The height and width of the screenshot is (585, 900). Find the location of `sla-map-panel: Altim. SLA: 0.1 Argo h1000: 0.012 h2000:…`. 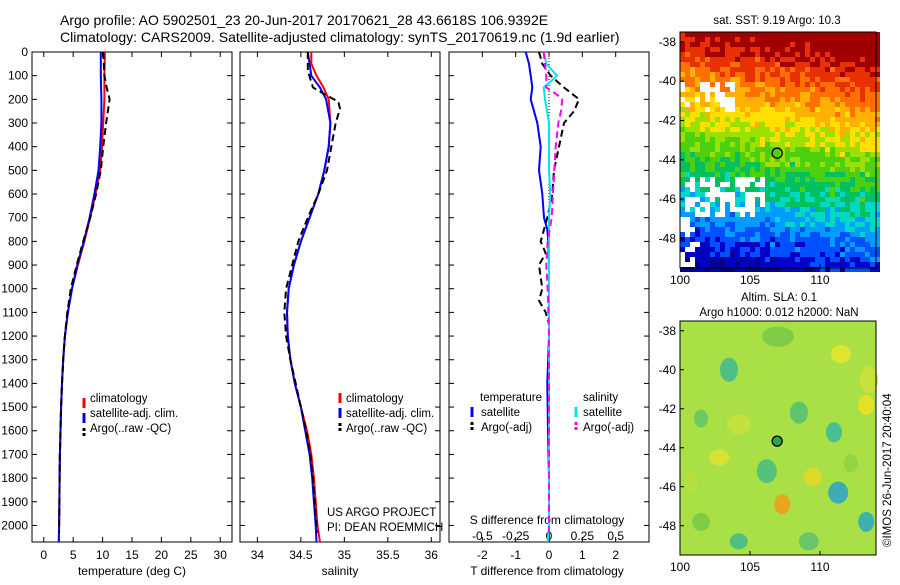

sla-map-panel: Altim. SLA: 0.1 Argo h1000: 0.012 h2000:… is located at coordinates (768, 433).